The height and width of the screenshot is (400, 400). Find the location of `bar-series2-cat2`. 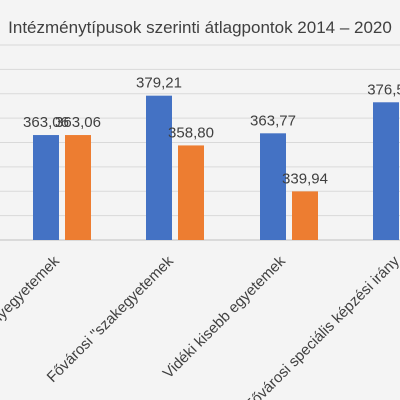

bar-series2-cat2 is located at coordinates (191, 192).